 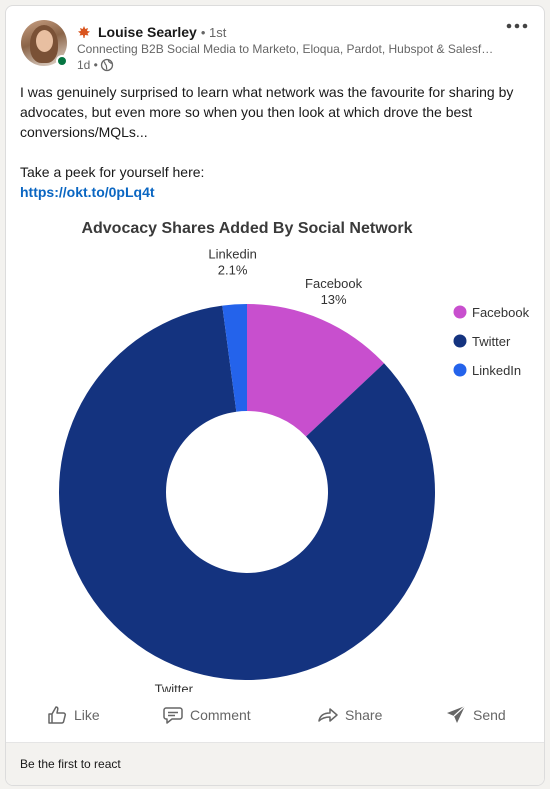 I want to click on like-button: Like, so click(x=73, y=715).